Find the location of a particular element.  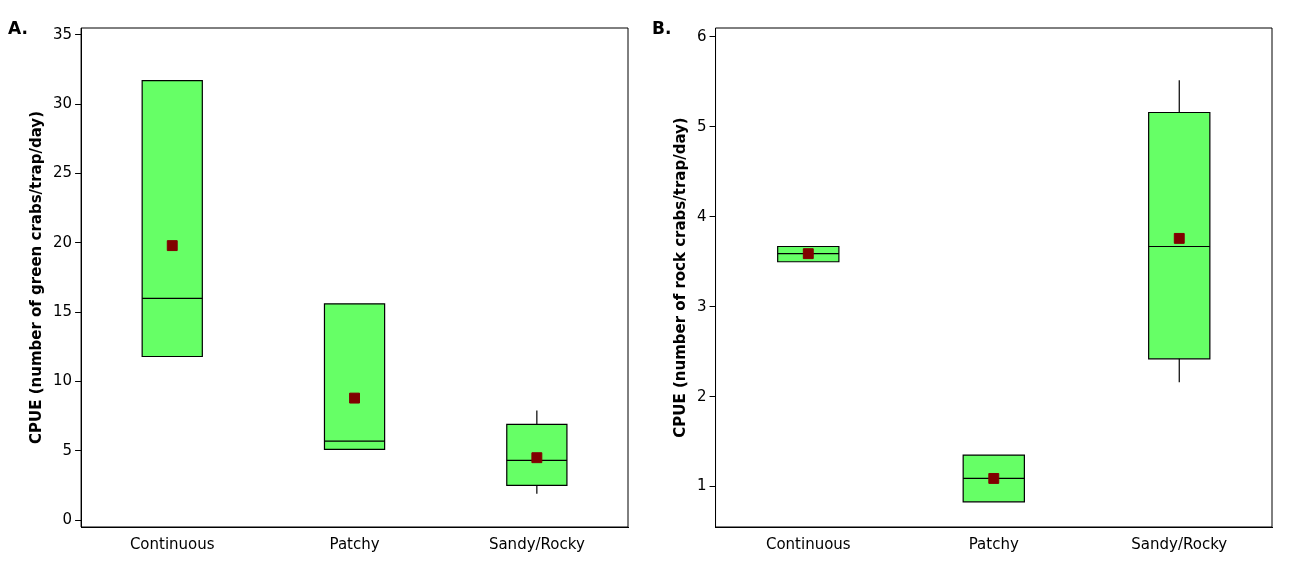

y-tick-label: 0 is located at coordinates (67, 518).